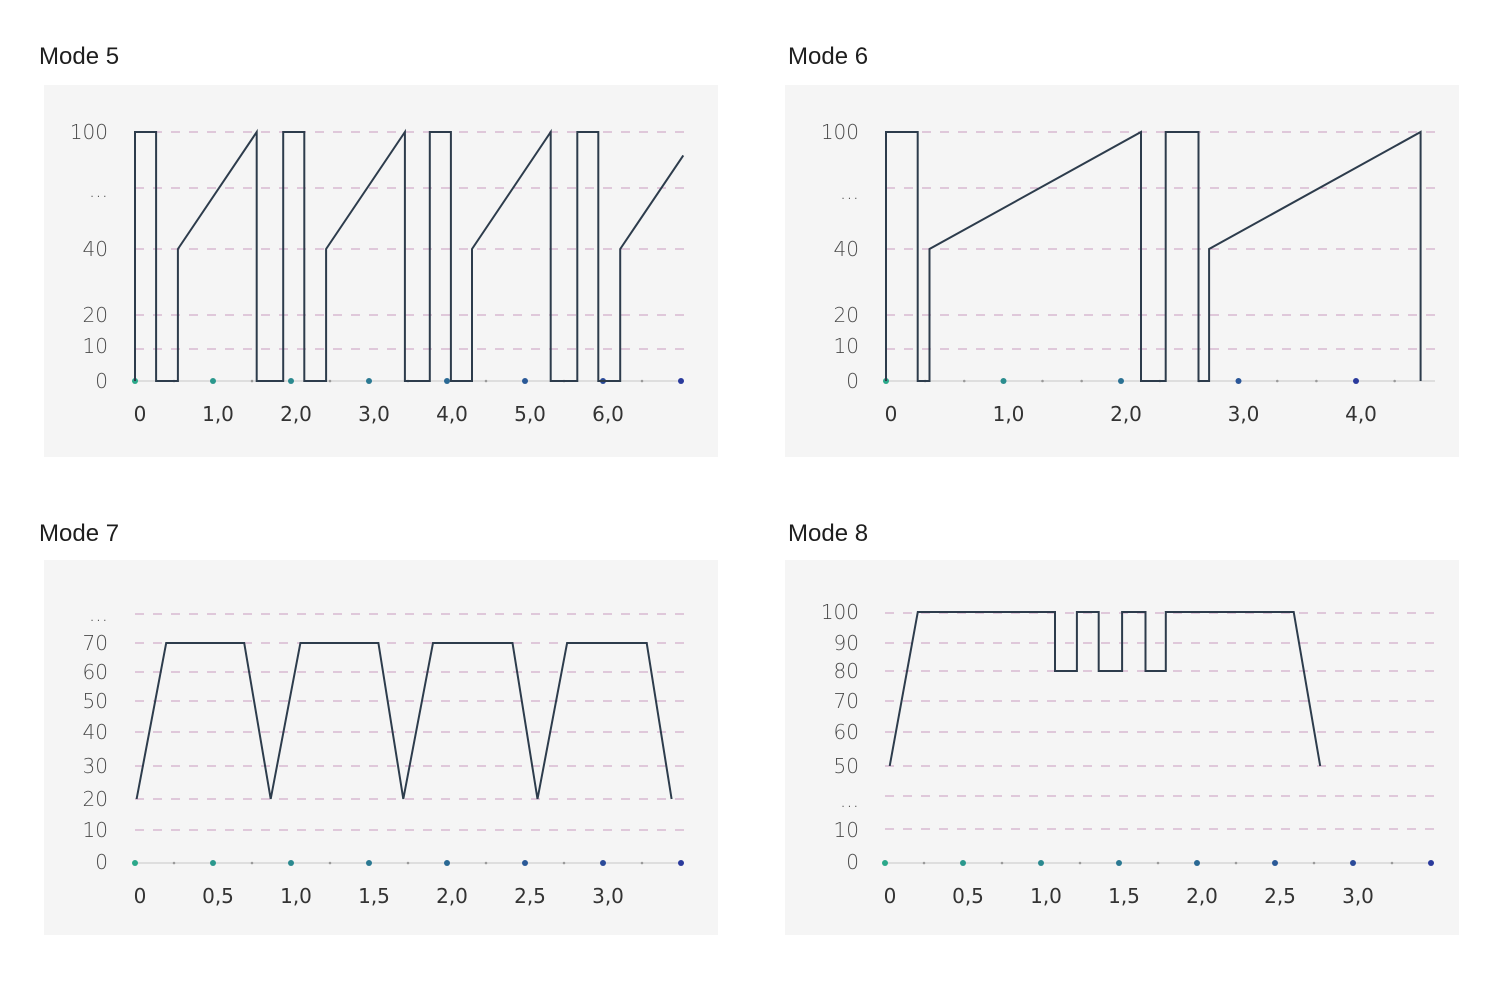 This screenshot has width=1500, height=983. I want to click on y-tick-label: 90, so click(846, 643).